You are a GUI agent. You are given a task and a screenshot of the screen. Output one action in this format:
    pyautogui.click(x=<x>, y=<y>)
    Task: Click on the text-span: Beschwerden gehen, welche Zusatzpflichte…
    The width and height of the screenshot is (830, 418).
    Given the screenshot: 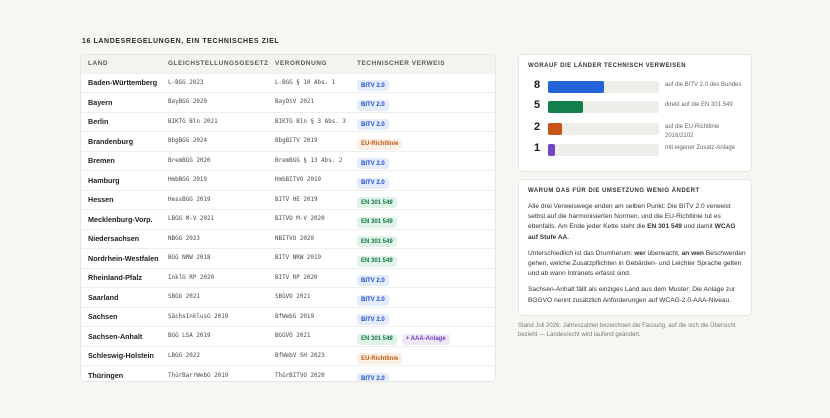 What is the action you would take?
    pyautogui.click(x=637, y=263)
    